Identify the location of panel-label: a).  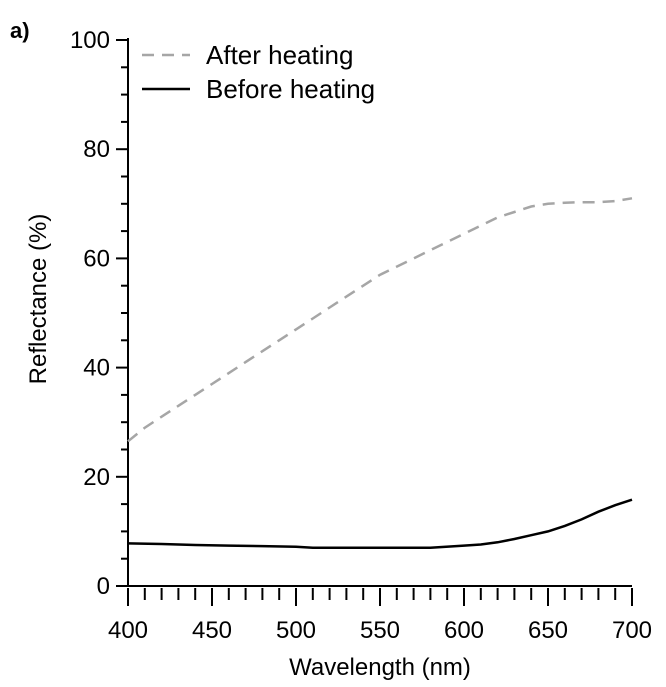
(20, 30).